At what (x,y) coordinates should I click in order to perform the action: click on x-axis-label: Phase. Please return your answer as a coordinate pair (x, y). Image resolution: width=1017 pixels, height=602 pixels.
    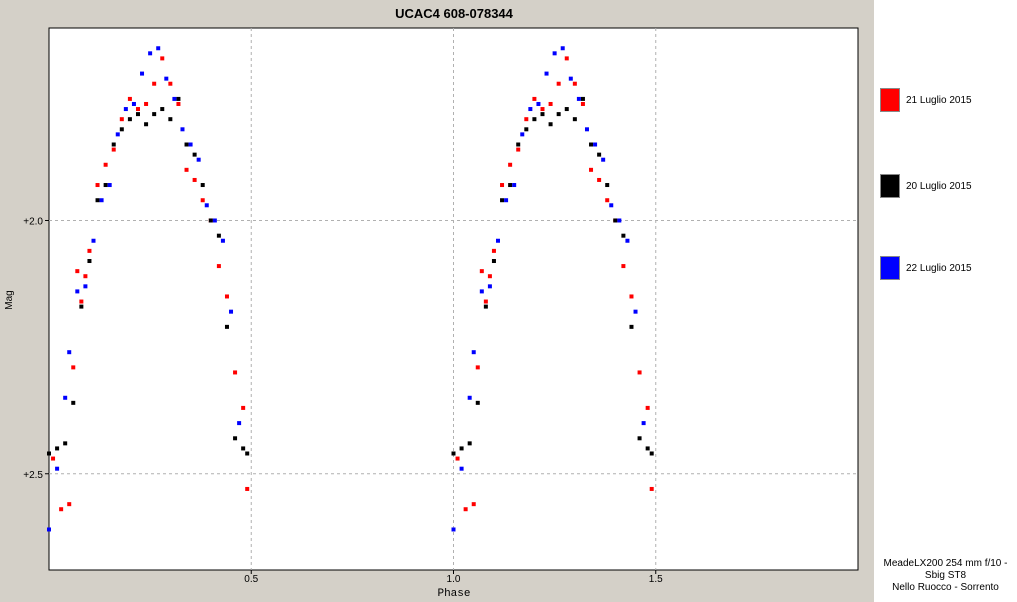
    Looking at the image, I should click on (453, 594).